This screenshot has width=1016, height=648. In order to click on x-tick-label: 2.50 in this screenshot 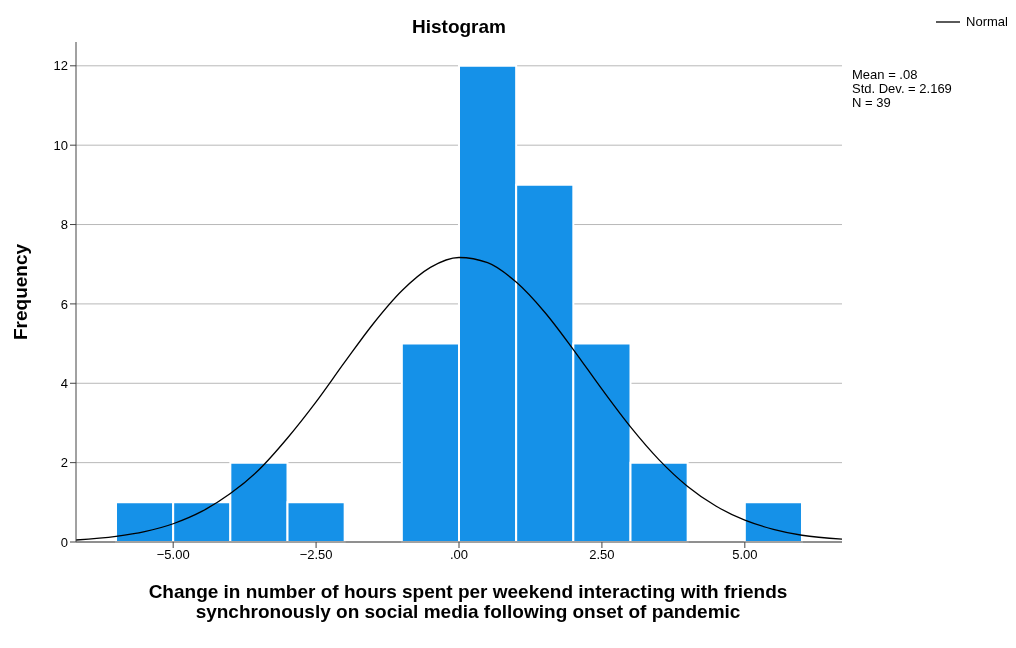, I will do `click(602, 555)`.